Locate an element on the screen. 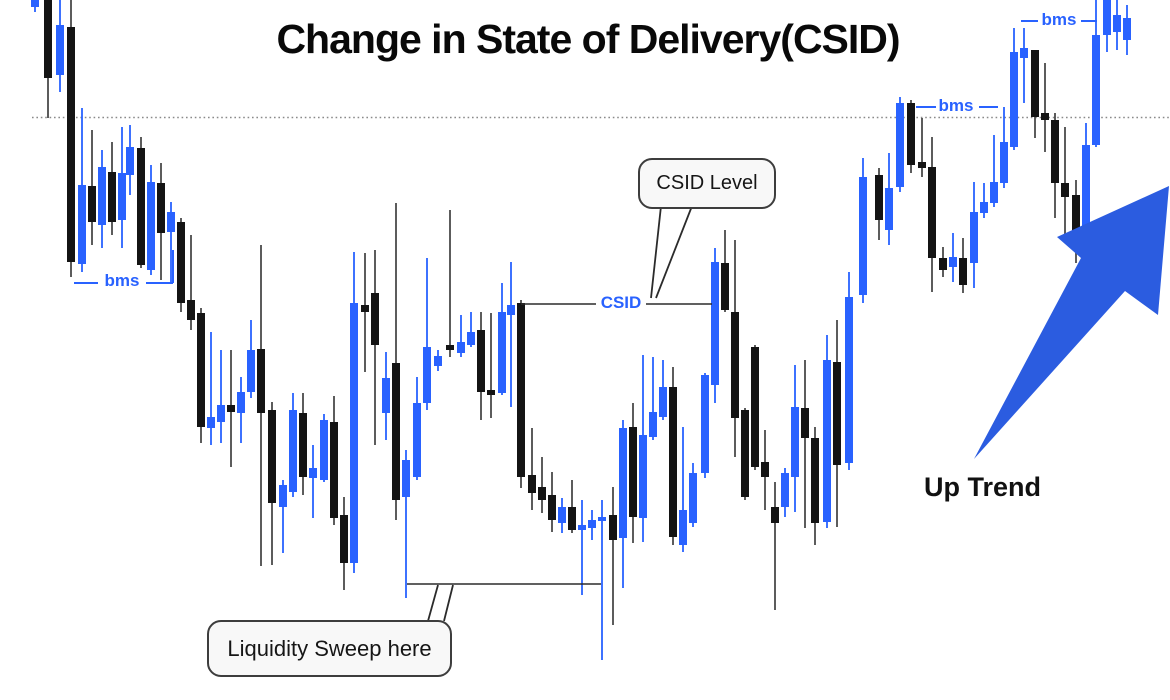 The width and height of the screenshot is (1170, 700). csid-callout-tail-right is located at coordinates (674, 252).